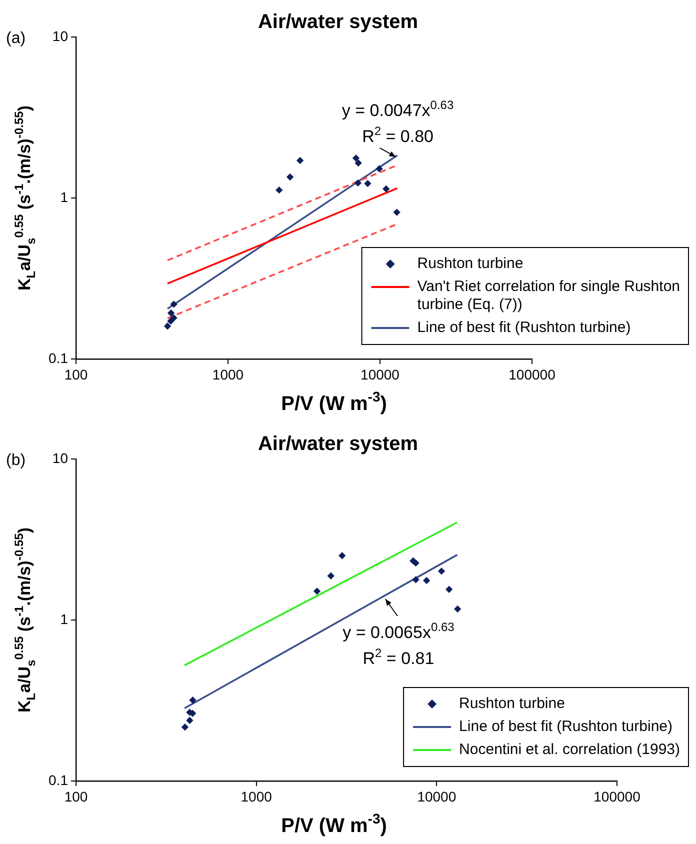  What do you see at coordinates (16, 460) in the screenshot?
I see `text: (b)` at bounding box center [16, 460].